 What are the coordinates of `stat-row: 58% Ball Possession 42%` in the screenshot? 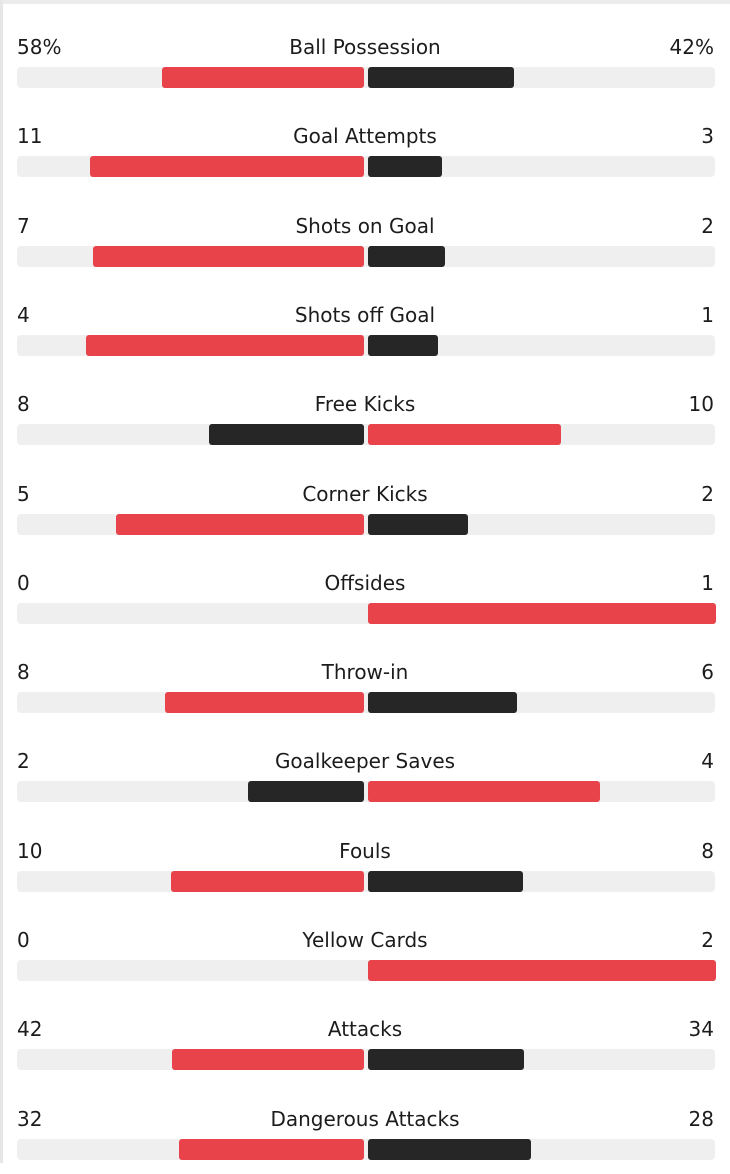 It's located at (365, 57).